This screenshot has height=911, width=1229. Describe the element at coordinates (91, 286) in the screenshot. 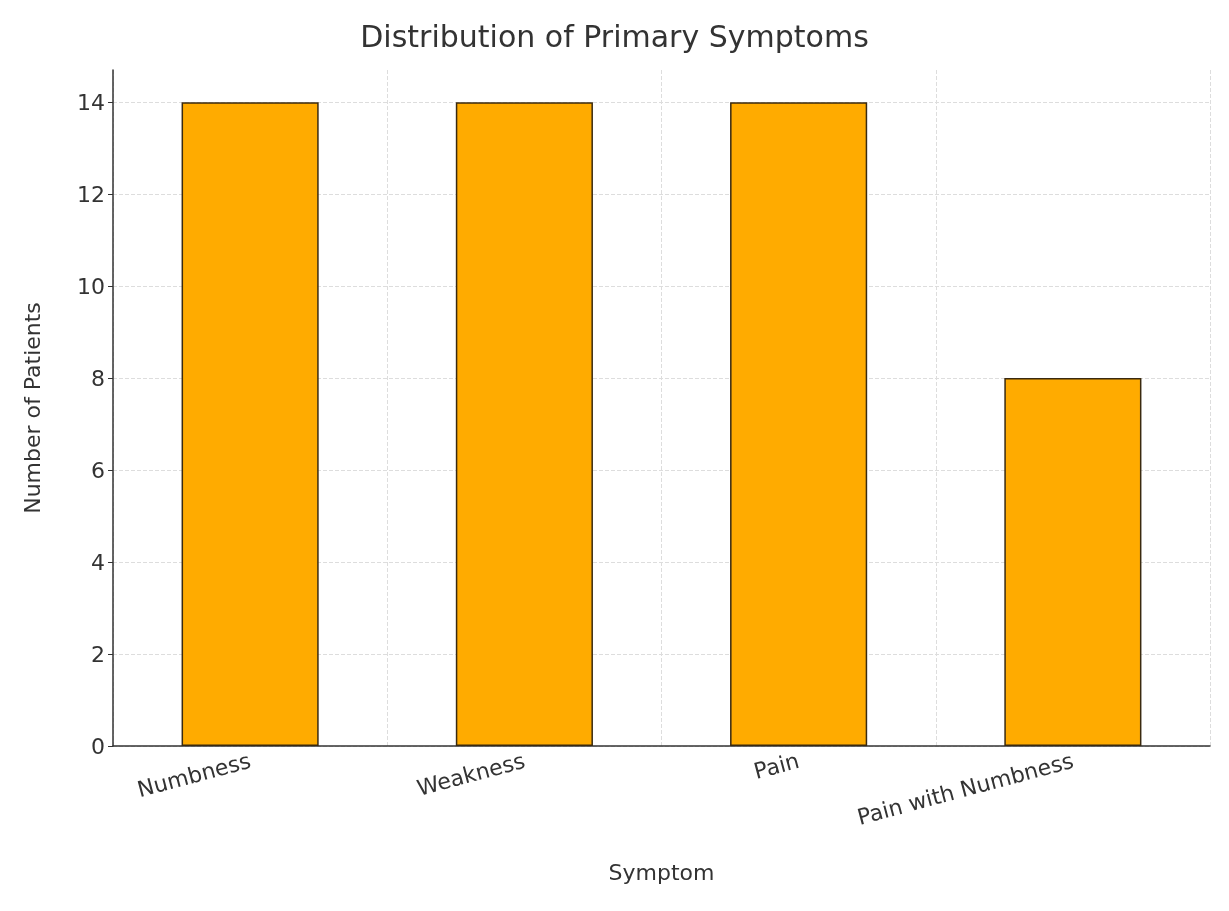

I see `y-tick-label: 10` at that location.